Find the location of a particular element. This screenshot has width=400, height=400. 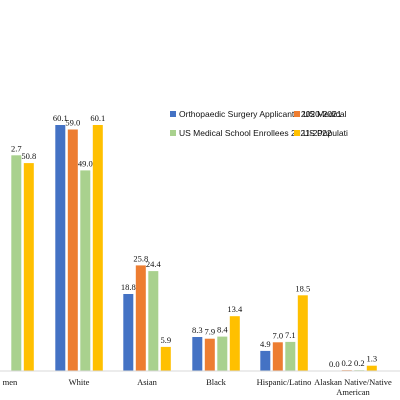

category-label: Alaskan Native/Native is located at coordinates (353, 382).